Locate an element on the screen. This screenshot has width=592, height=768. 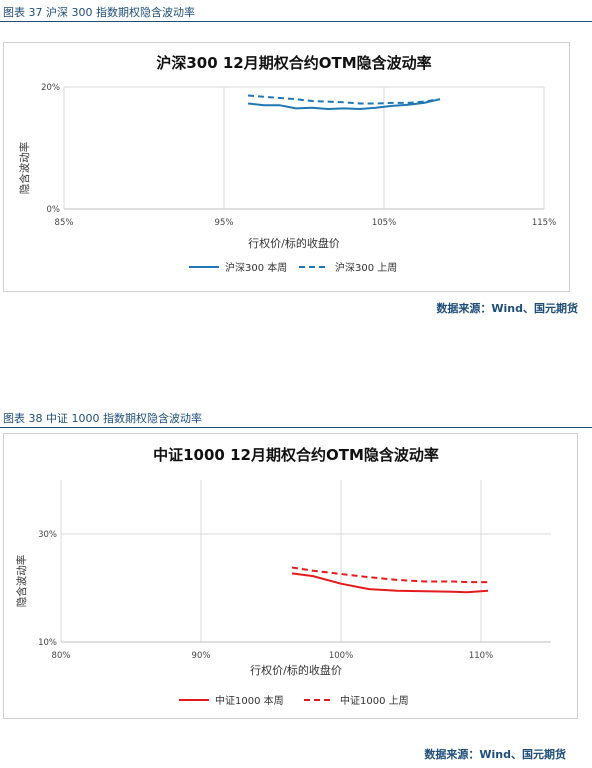
figure-caption: 图表 38 中证 1000 指数期权隐含波动率 is located at coordinates (102, 418).